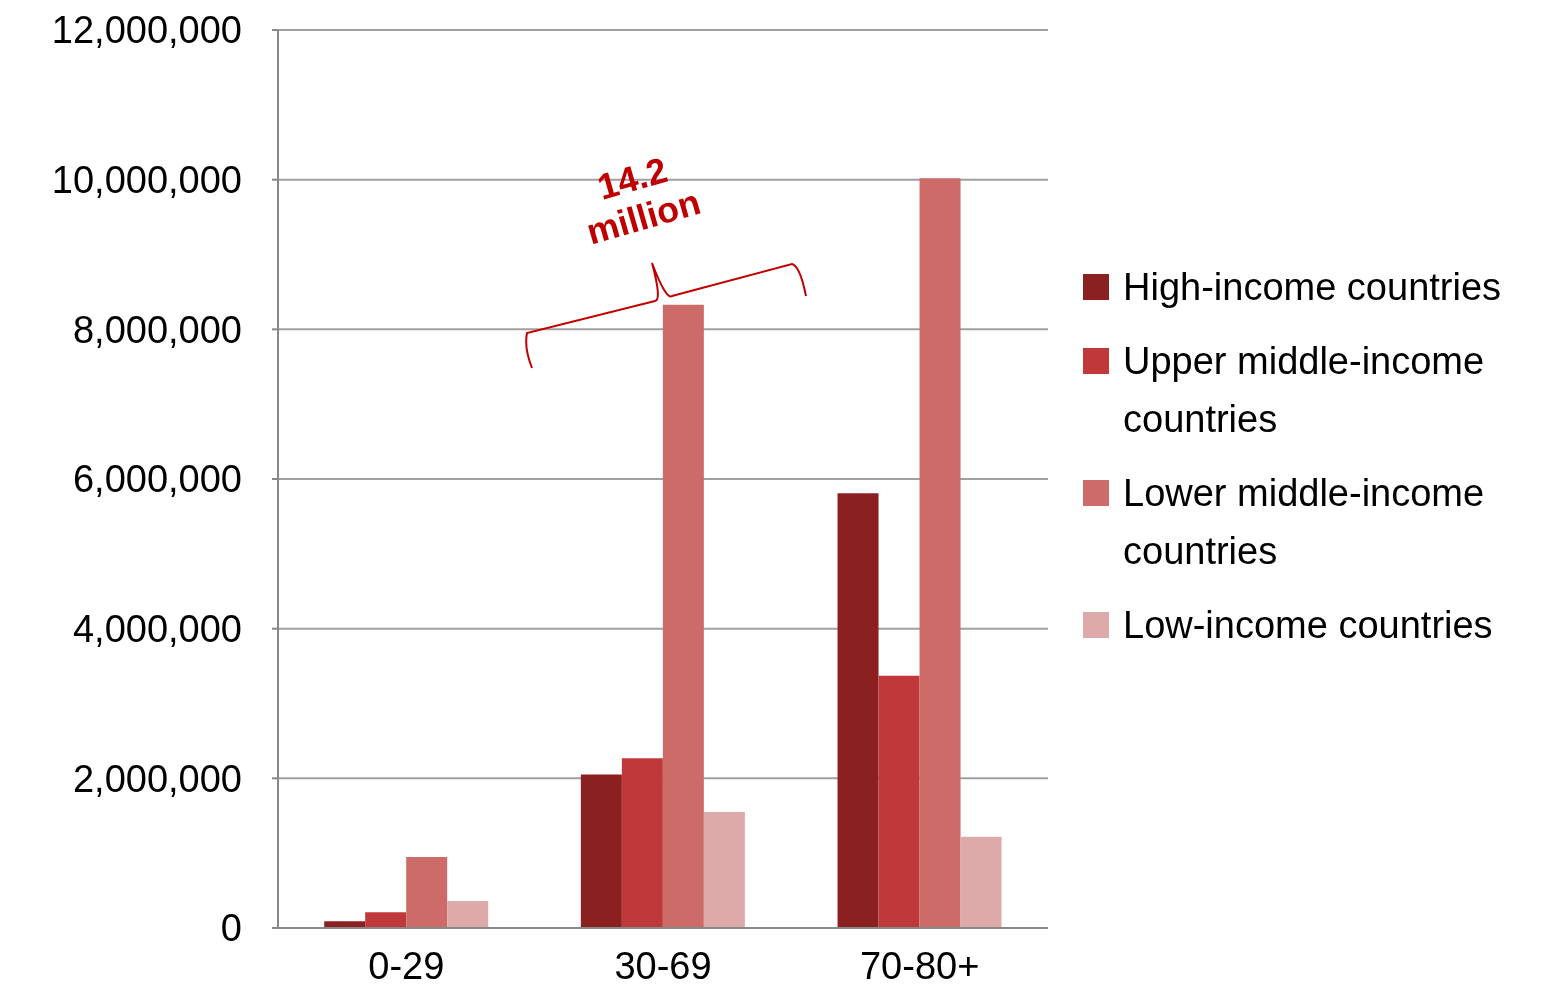 The width and height of the screenshot is (1567, 1006). I want to click on y-tick-label: 10,000,000, so click(146, 180).